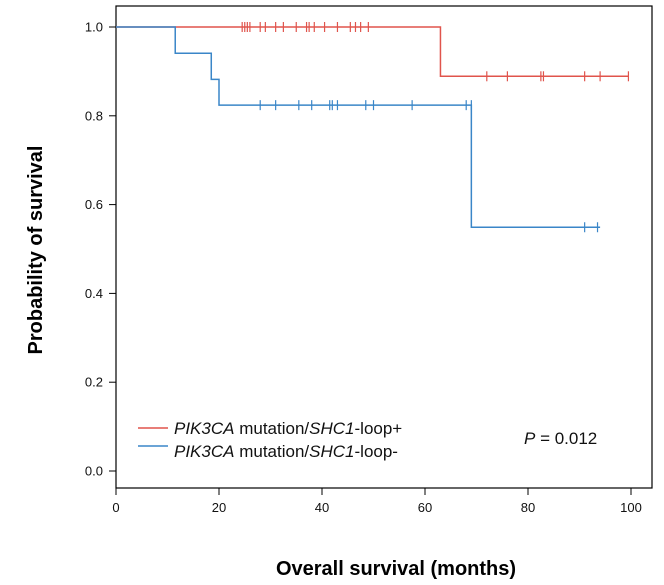 Image resolution: width=664 pixels, height=585 pixels. Describe the element at coordinates (376, 451) in the screenshot. I see `legend-label-loop-minus-tail: -loop-` at that location.